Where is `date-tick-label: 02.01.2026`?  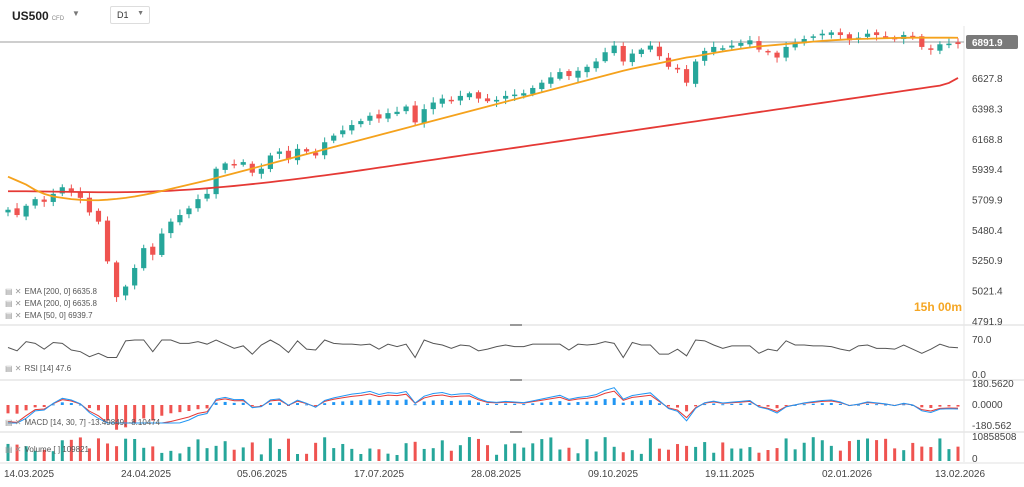 date-tick-label: 02.01.2026 is located at coordinates (847, 474).